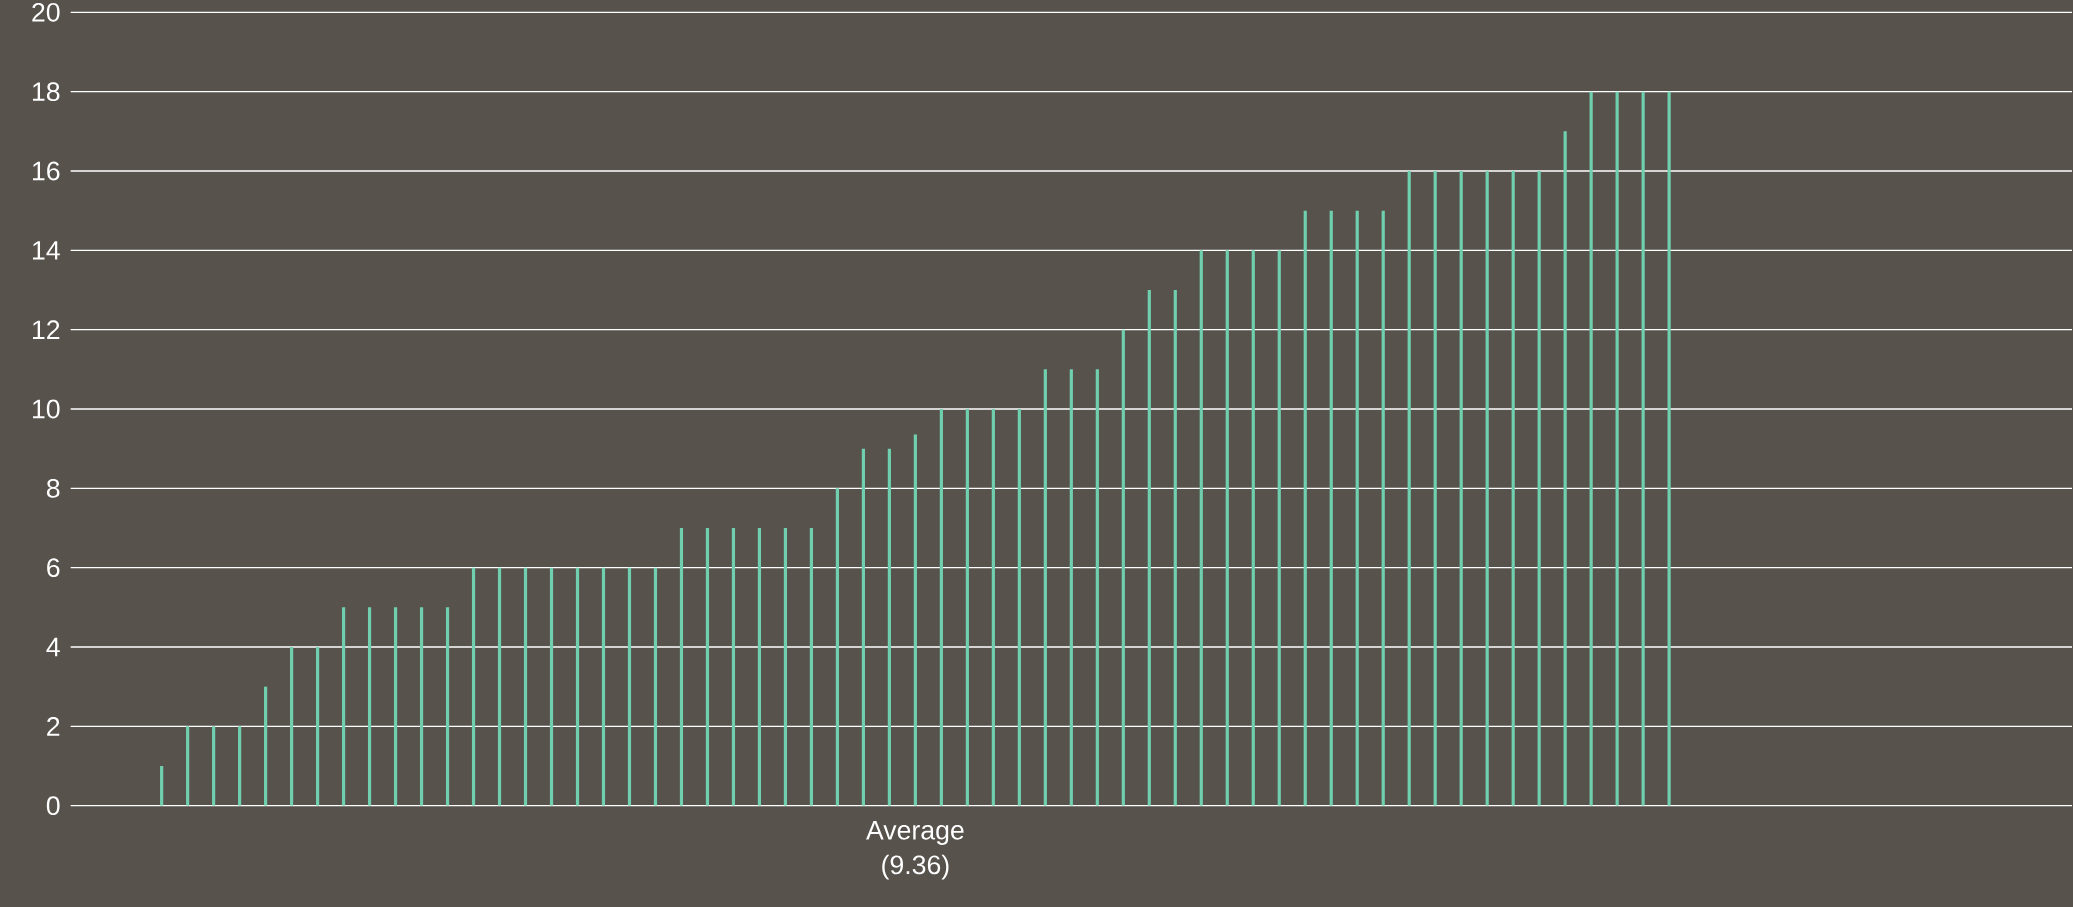  I want to click on y-tick-label: 16, so click(46, 171).